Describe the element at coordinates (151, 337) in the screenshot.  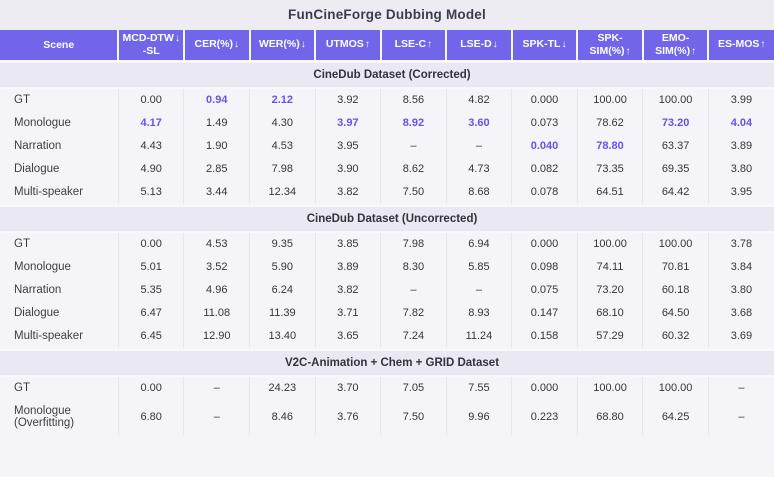
I see `metric-cell: 6.45` at that location.